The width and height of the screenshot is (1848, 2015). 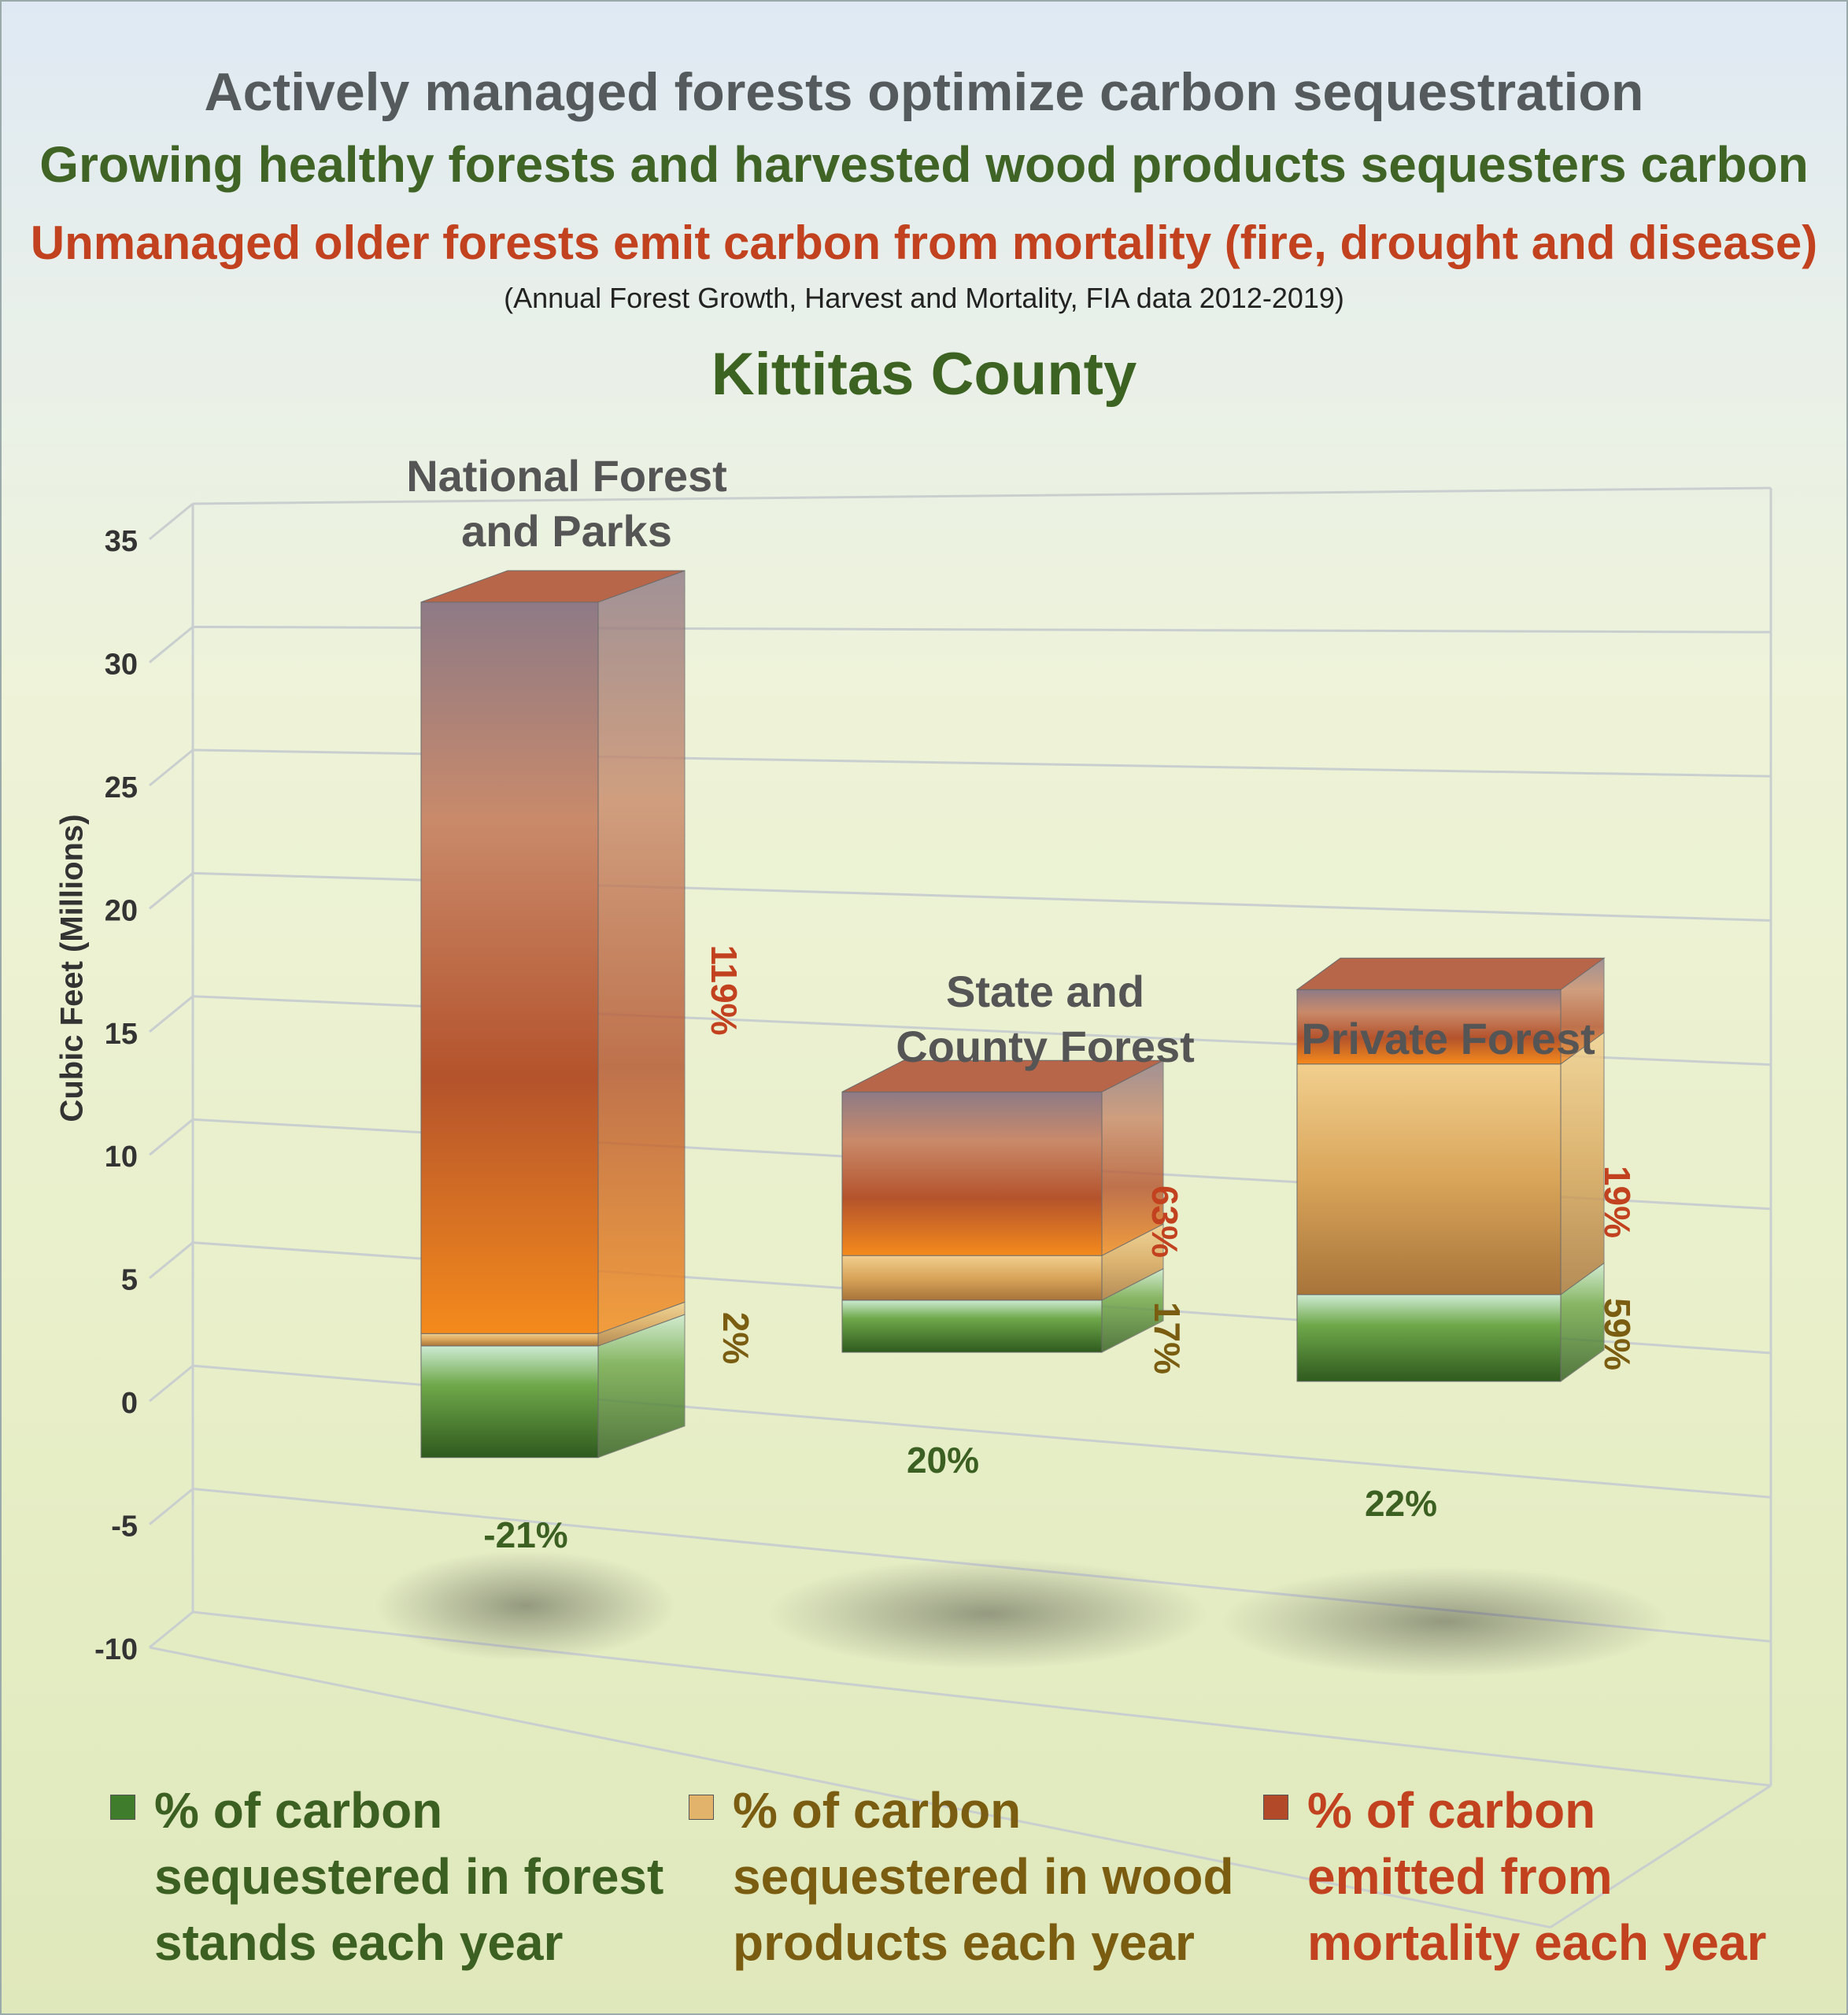 I want to click on y-axis-label: Cubic Feet (Millions), so click(x=72, y=968).